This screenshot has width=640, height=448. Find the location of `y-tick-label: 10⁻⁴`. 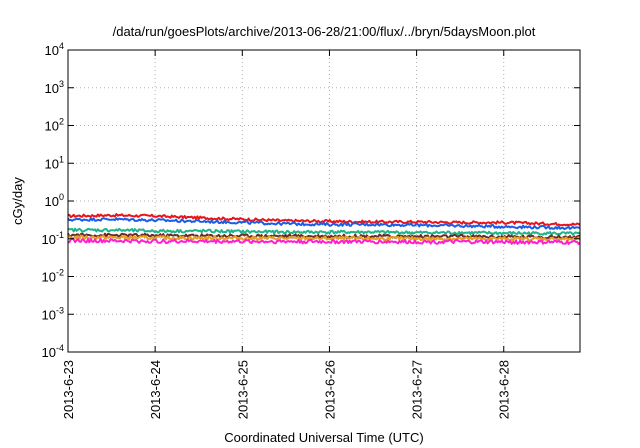

y-tick-label: 10⁻⁴ is located at coordinates (53, 351).